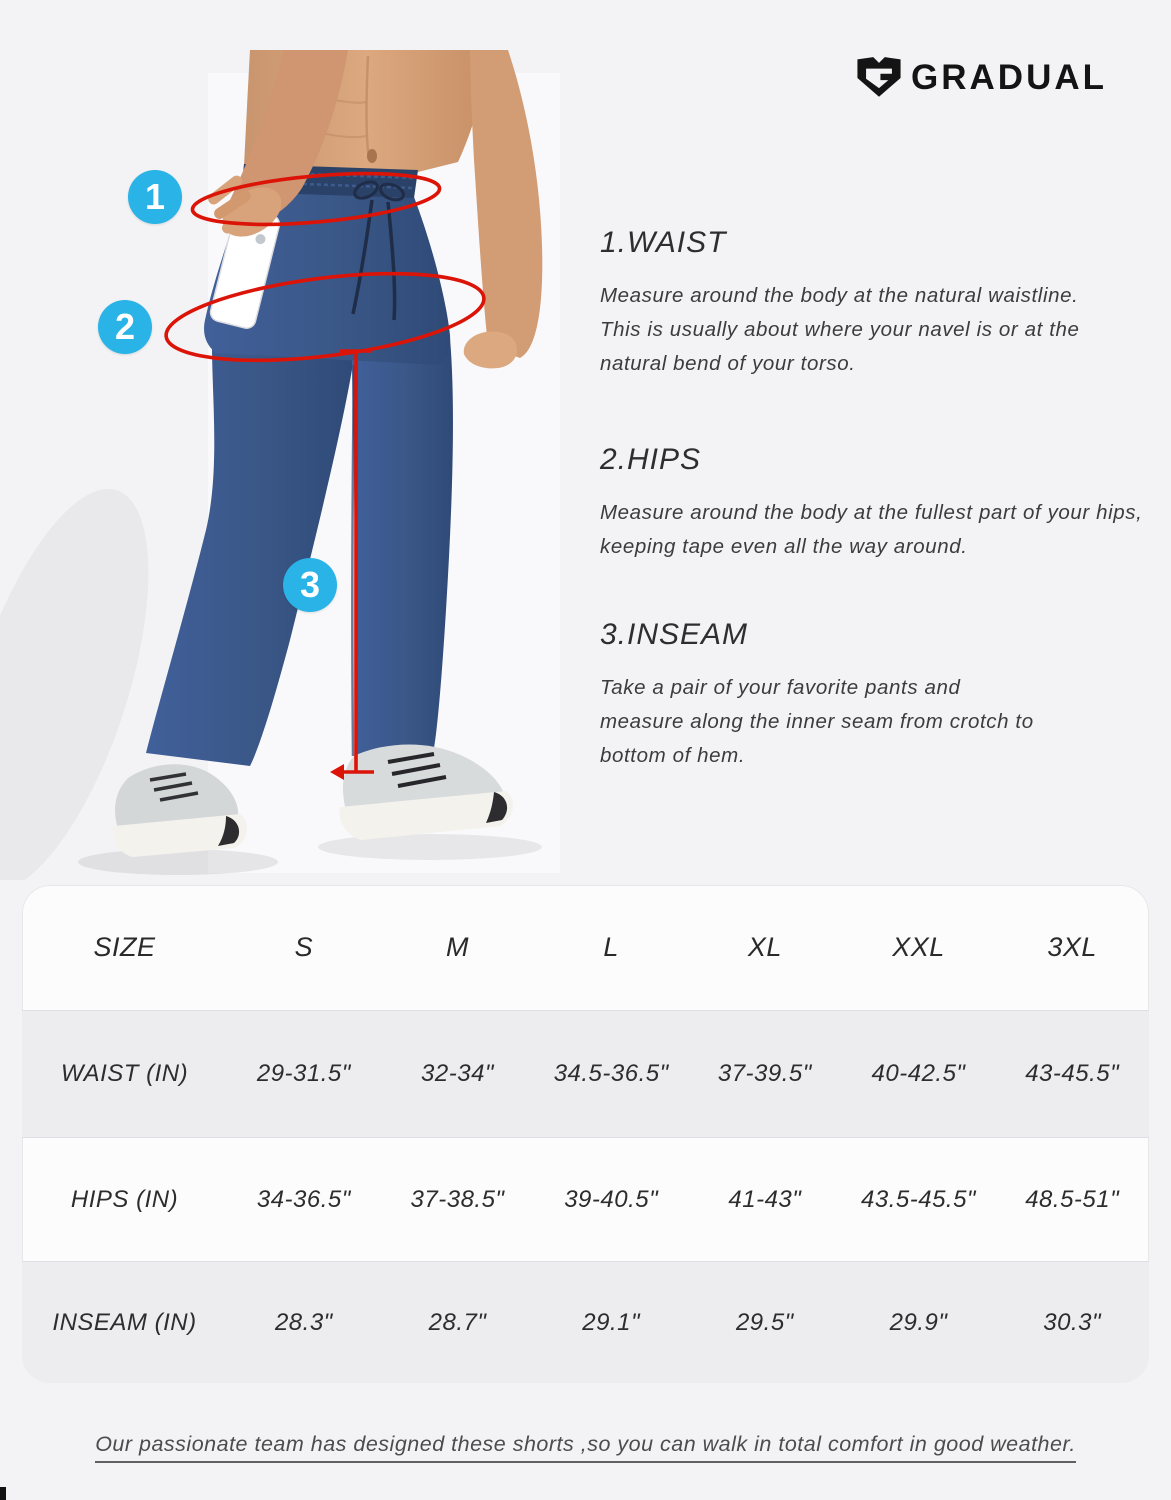  I want to click on inseam-value: 28.7", so click(457, 1322).